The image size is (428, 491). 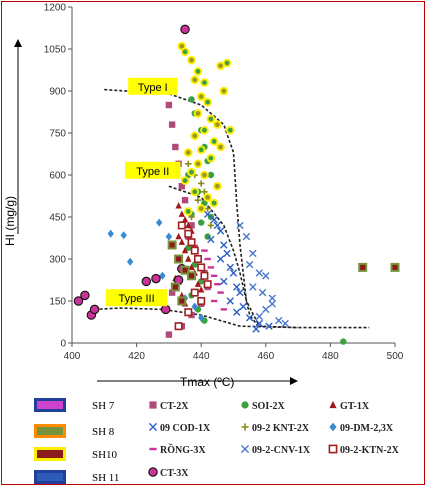 I want to click on legend-series-label: 09-DM-2,3X, so click(x=367, y=428).